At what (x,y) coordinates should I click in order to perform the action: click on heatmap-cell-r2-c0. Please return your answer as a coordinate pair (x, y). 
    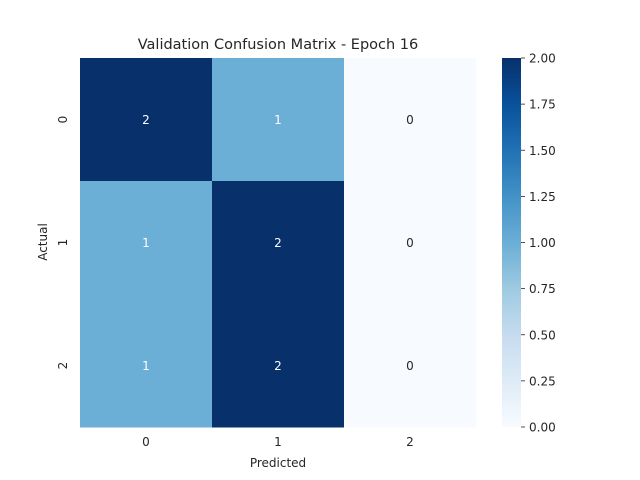
    Looking at the image, I should click on (146, 366).